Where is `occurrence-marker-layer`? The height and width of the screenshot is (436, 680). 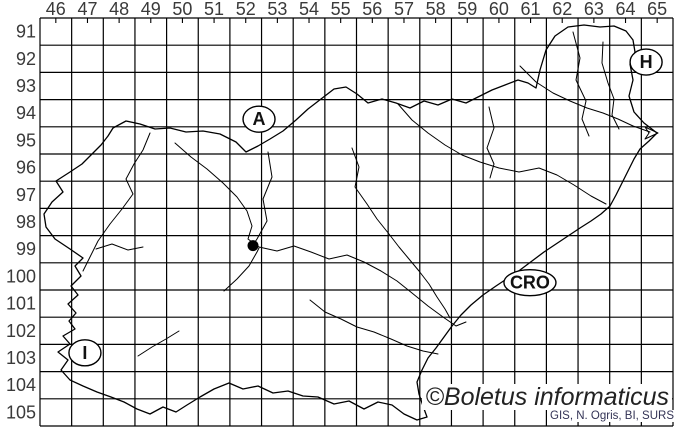 occurrence-marker-layer is located at coordinates (253, 246).